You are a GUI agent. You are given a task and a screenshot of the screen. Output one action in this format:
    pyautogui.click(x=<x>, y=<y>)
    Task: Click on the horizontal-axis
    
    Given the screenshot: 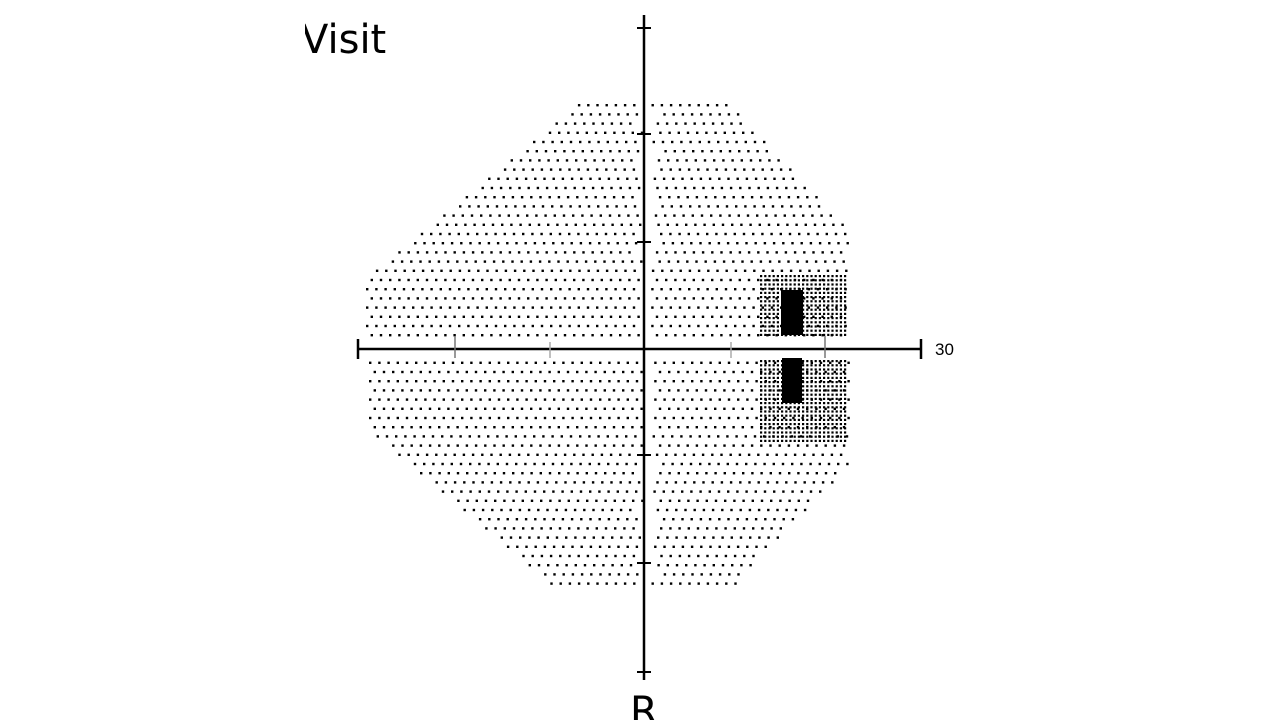 What is the action you would take?
    pyautogui.click(x=639, y=347)
    